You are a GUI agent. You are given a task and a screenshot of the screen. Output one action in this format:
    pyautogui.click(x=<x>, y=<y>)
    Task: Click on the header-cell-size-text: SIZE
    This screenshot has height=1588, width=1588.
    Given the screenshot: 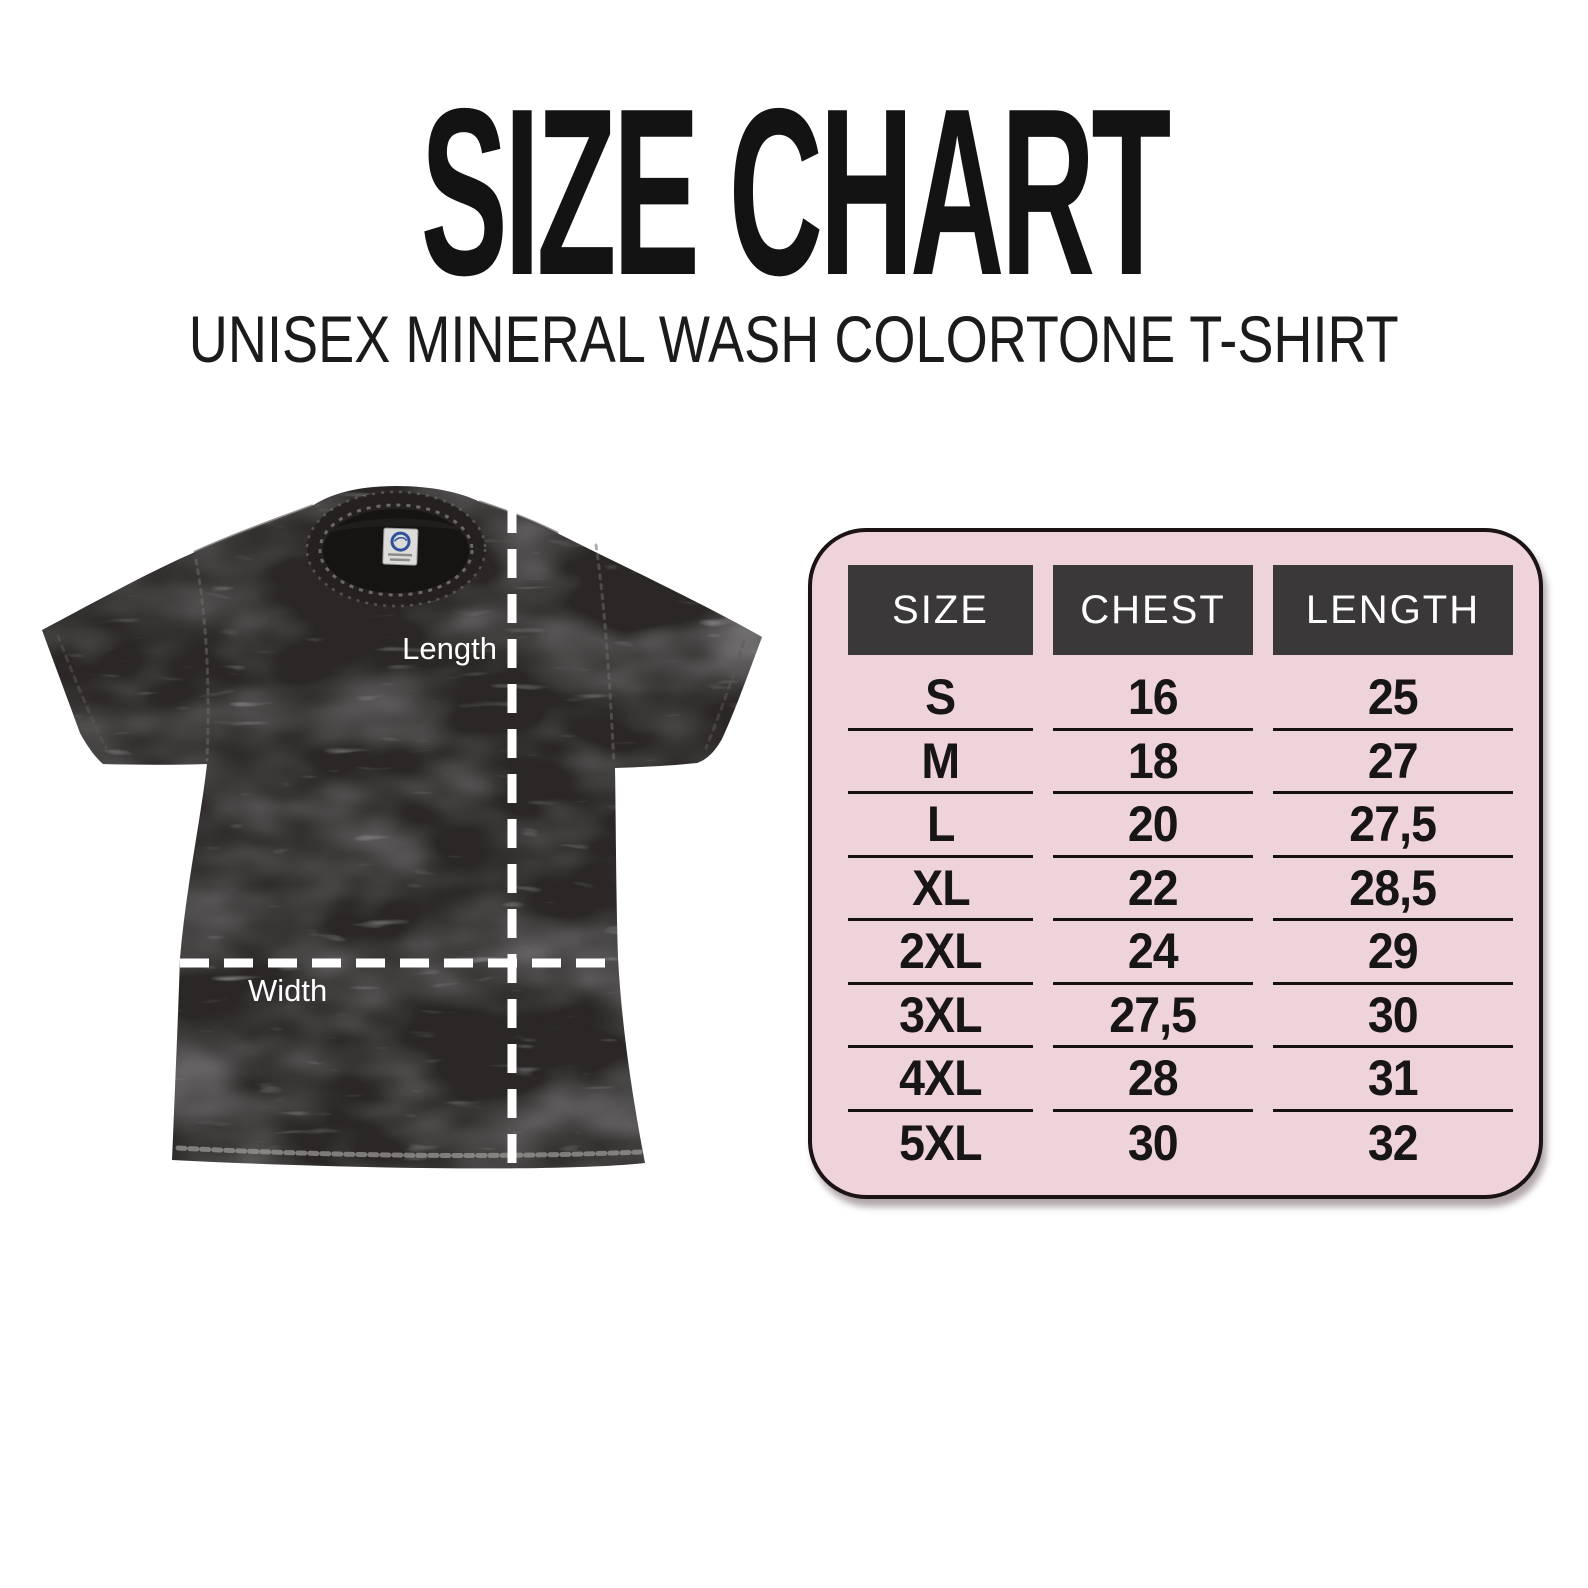 What is the action you would take?
    pyautogui.click(x=940, y=609)
    